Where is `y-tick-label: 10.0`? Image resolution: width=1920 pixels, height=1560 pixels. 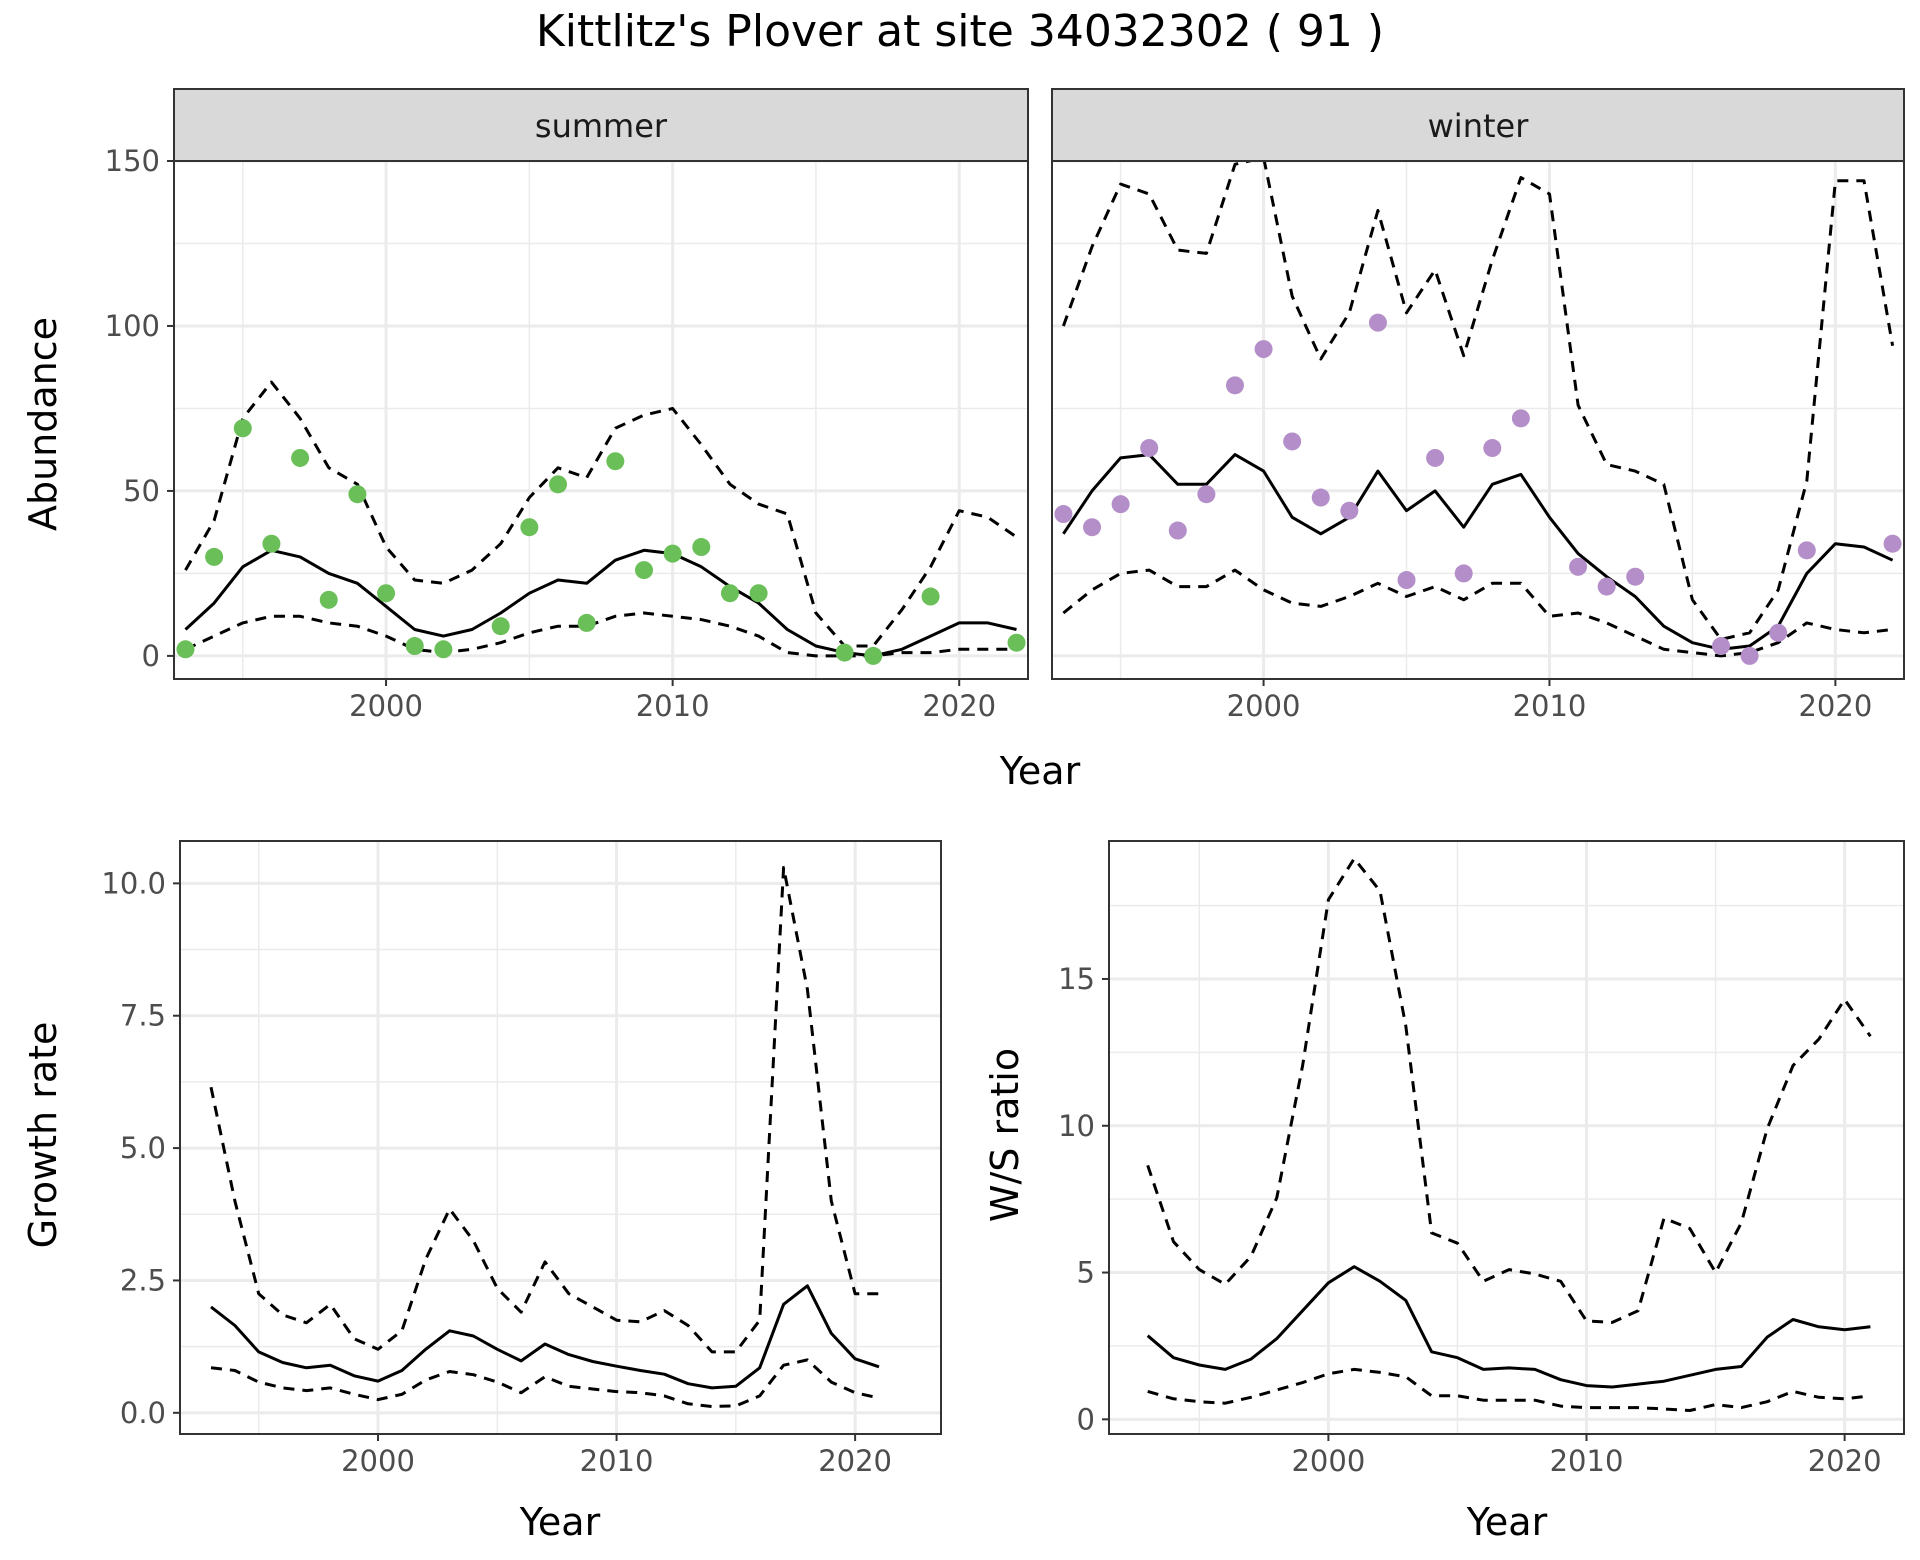 y-tick-label: 10.0 is located at coordinates (133, 883).